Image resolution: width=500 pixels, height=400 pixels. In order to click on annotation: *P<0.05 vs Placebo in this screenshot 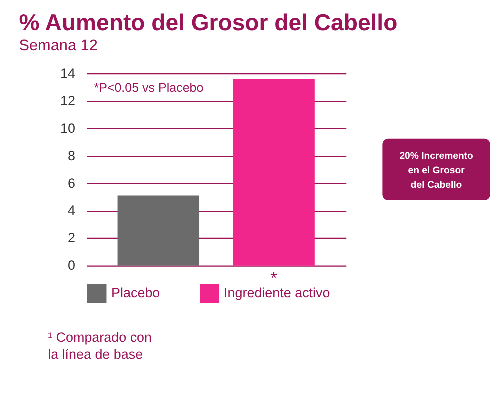, I will do `click(149, 87)`.